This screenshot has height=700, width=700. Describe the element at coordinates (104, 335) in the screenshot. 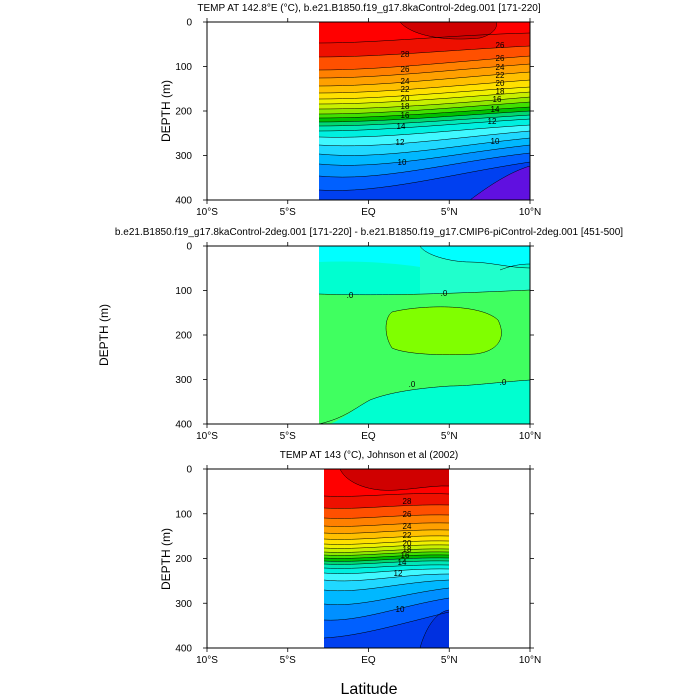

I see `panel2-y-axis-label: DEPTH (m)` at that location.